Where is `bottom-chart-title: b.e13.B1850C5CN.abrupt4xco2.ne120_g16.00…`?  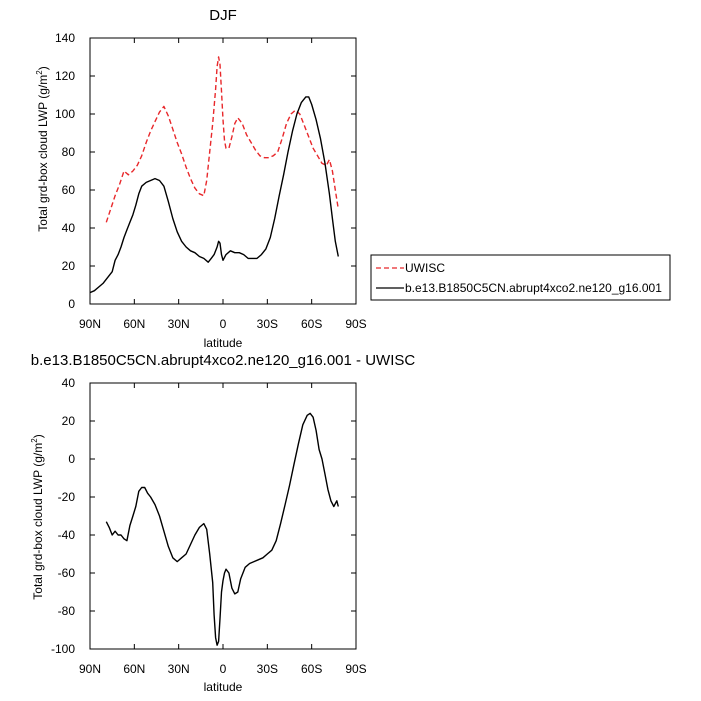 bottom-chart-title: b.e13.B1850C5CN.abrupt4xco2.ne120_g16.00… is located at coordinates (223, 360).